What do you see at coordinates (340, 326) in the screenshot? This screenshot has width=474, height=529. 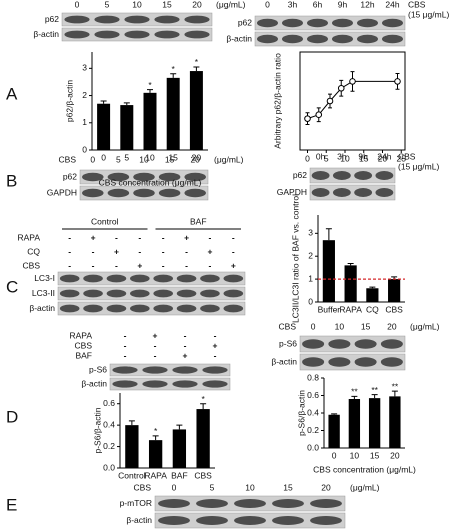 I see `lane-label: 10` at bounding box center [340, 326].